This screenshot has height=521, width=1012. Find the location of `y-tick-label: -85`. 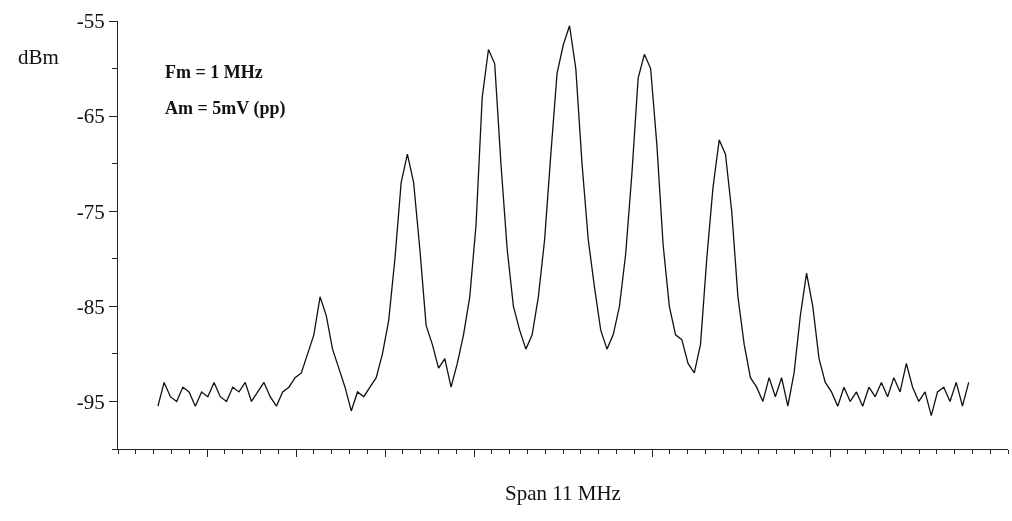

y-tick-label: -85 is located at coordinates (90, 306).